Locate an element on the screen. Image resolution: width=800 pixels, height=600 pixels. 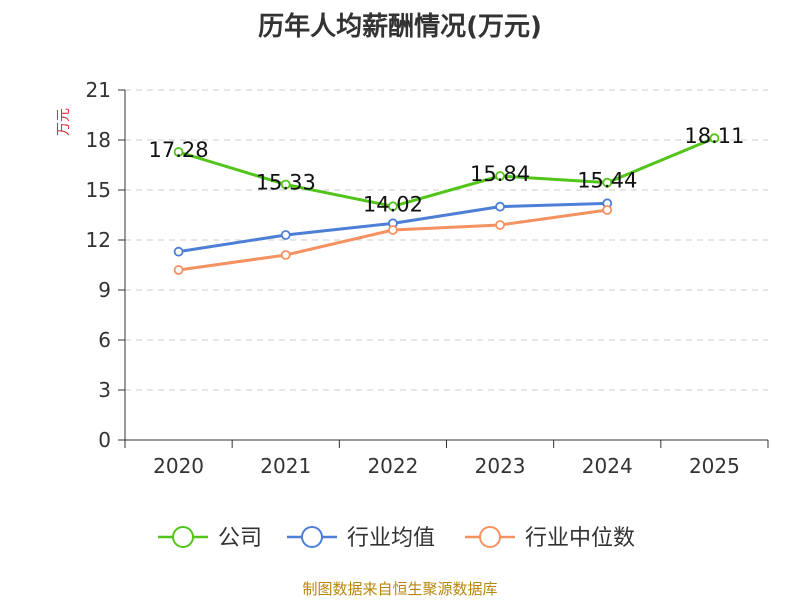
data-labels: 17.28 15.33 14.02 15.84 15.44 18.11 is located at coordinates (447, 170).